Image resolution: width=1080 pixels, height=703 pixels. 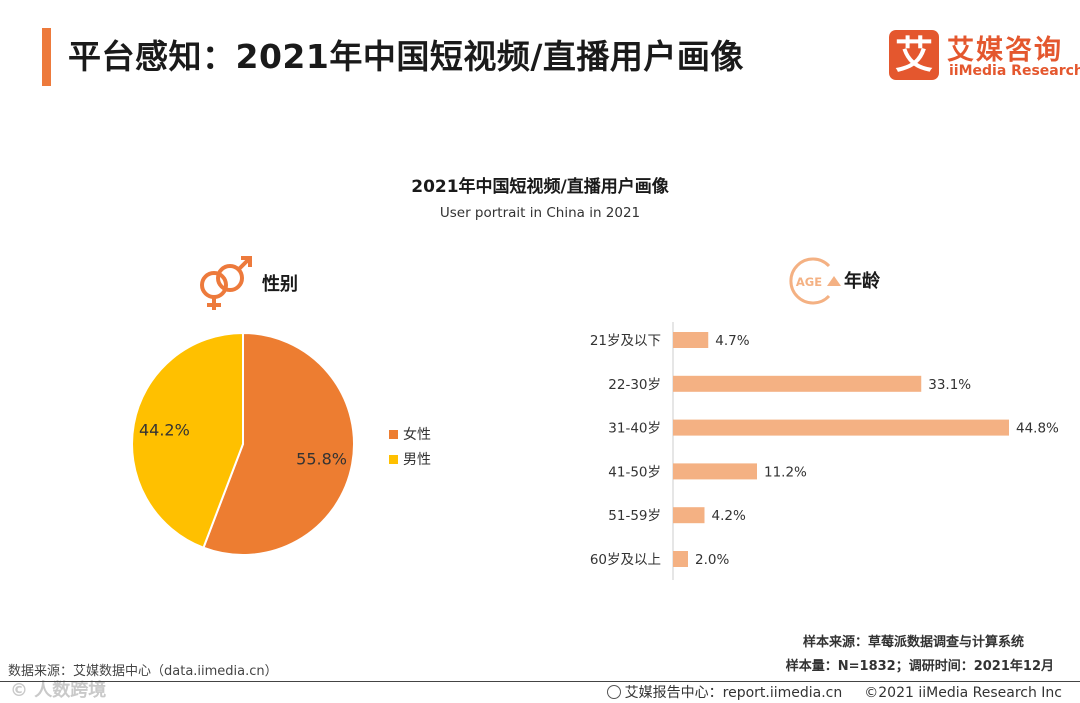 I want to click on gender-icon, so click(x=226, y=283).